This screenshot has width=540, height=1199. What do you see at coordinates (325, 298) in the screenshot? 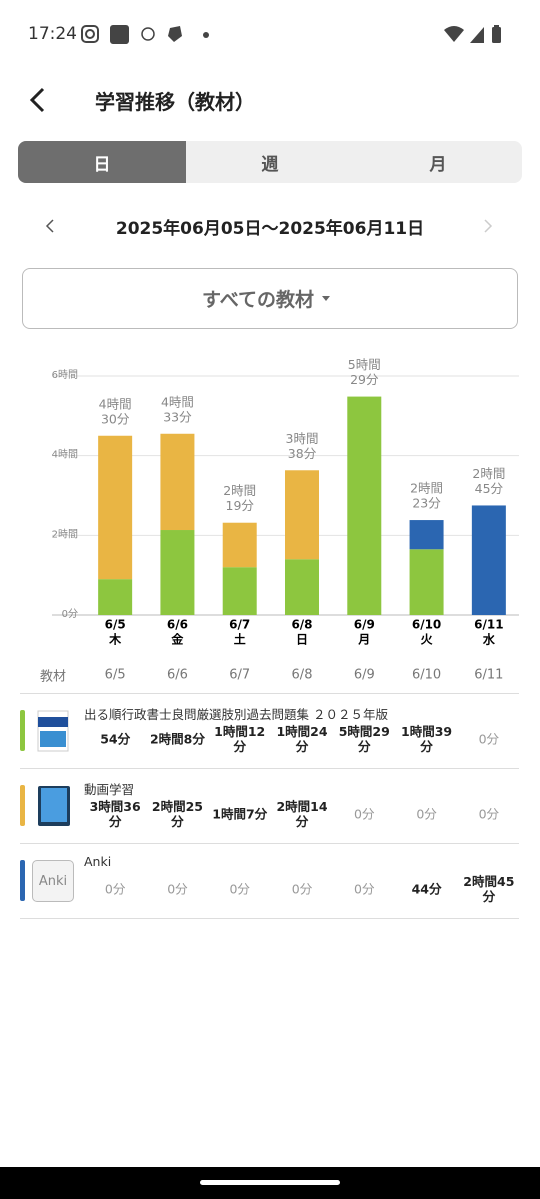
I see `dropdown-arrow` at bounding box center [325, 298].